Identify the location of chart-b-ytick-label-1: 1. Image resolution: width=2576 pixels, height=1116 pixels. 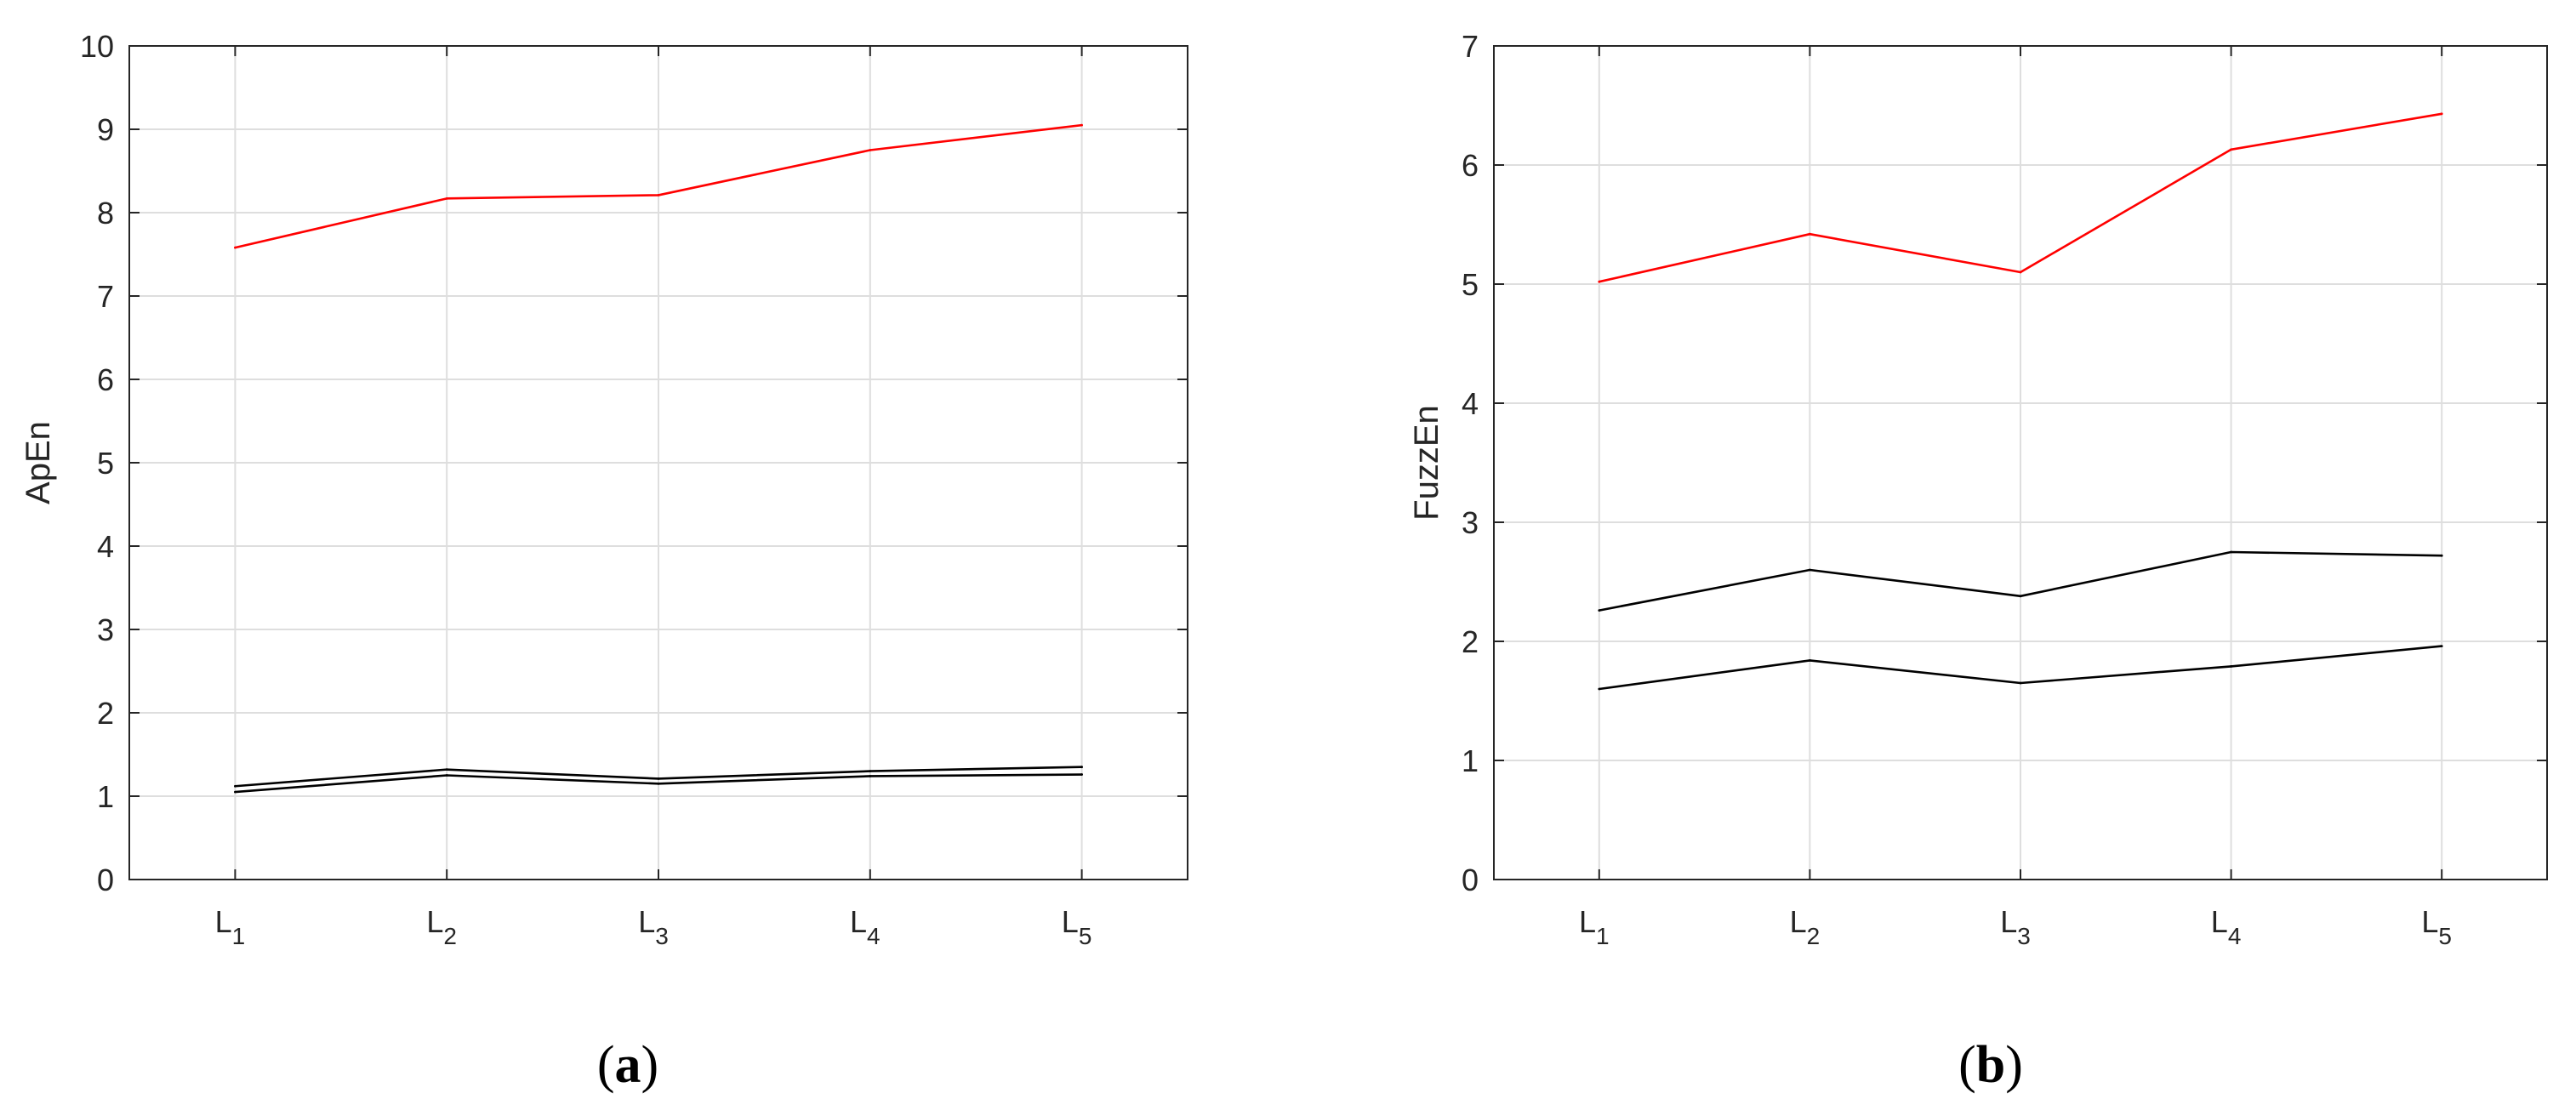
(1470, 760).